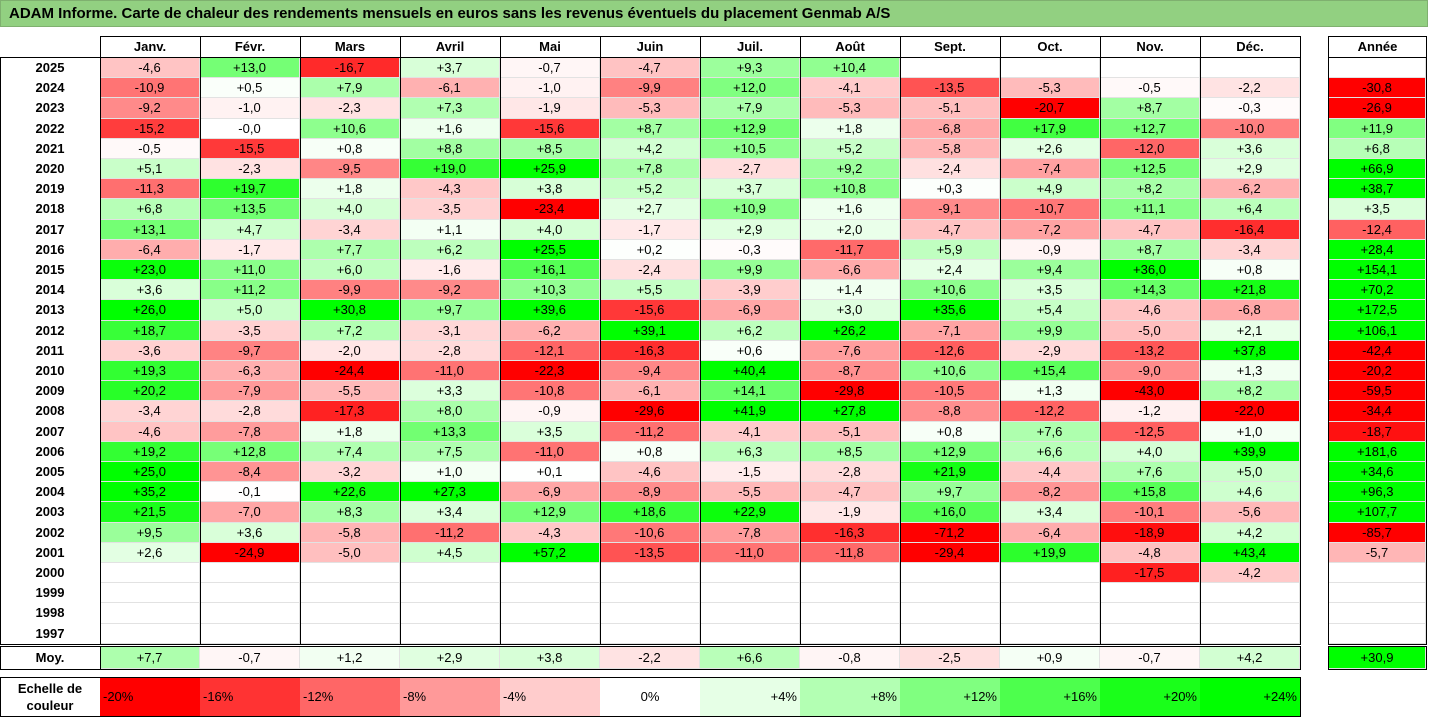  I want to click on heatmap-cell: +39,9, so click(1250, 451).